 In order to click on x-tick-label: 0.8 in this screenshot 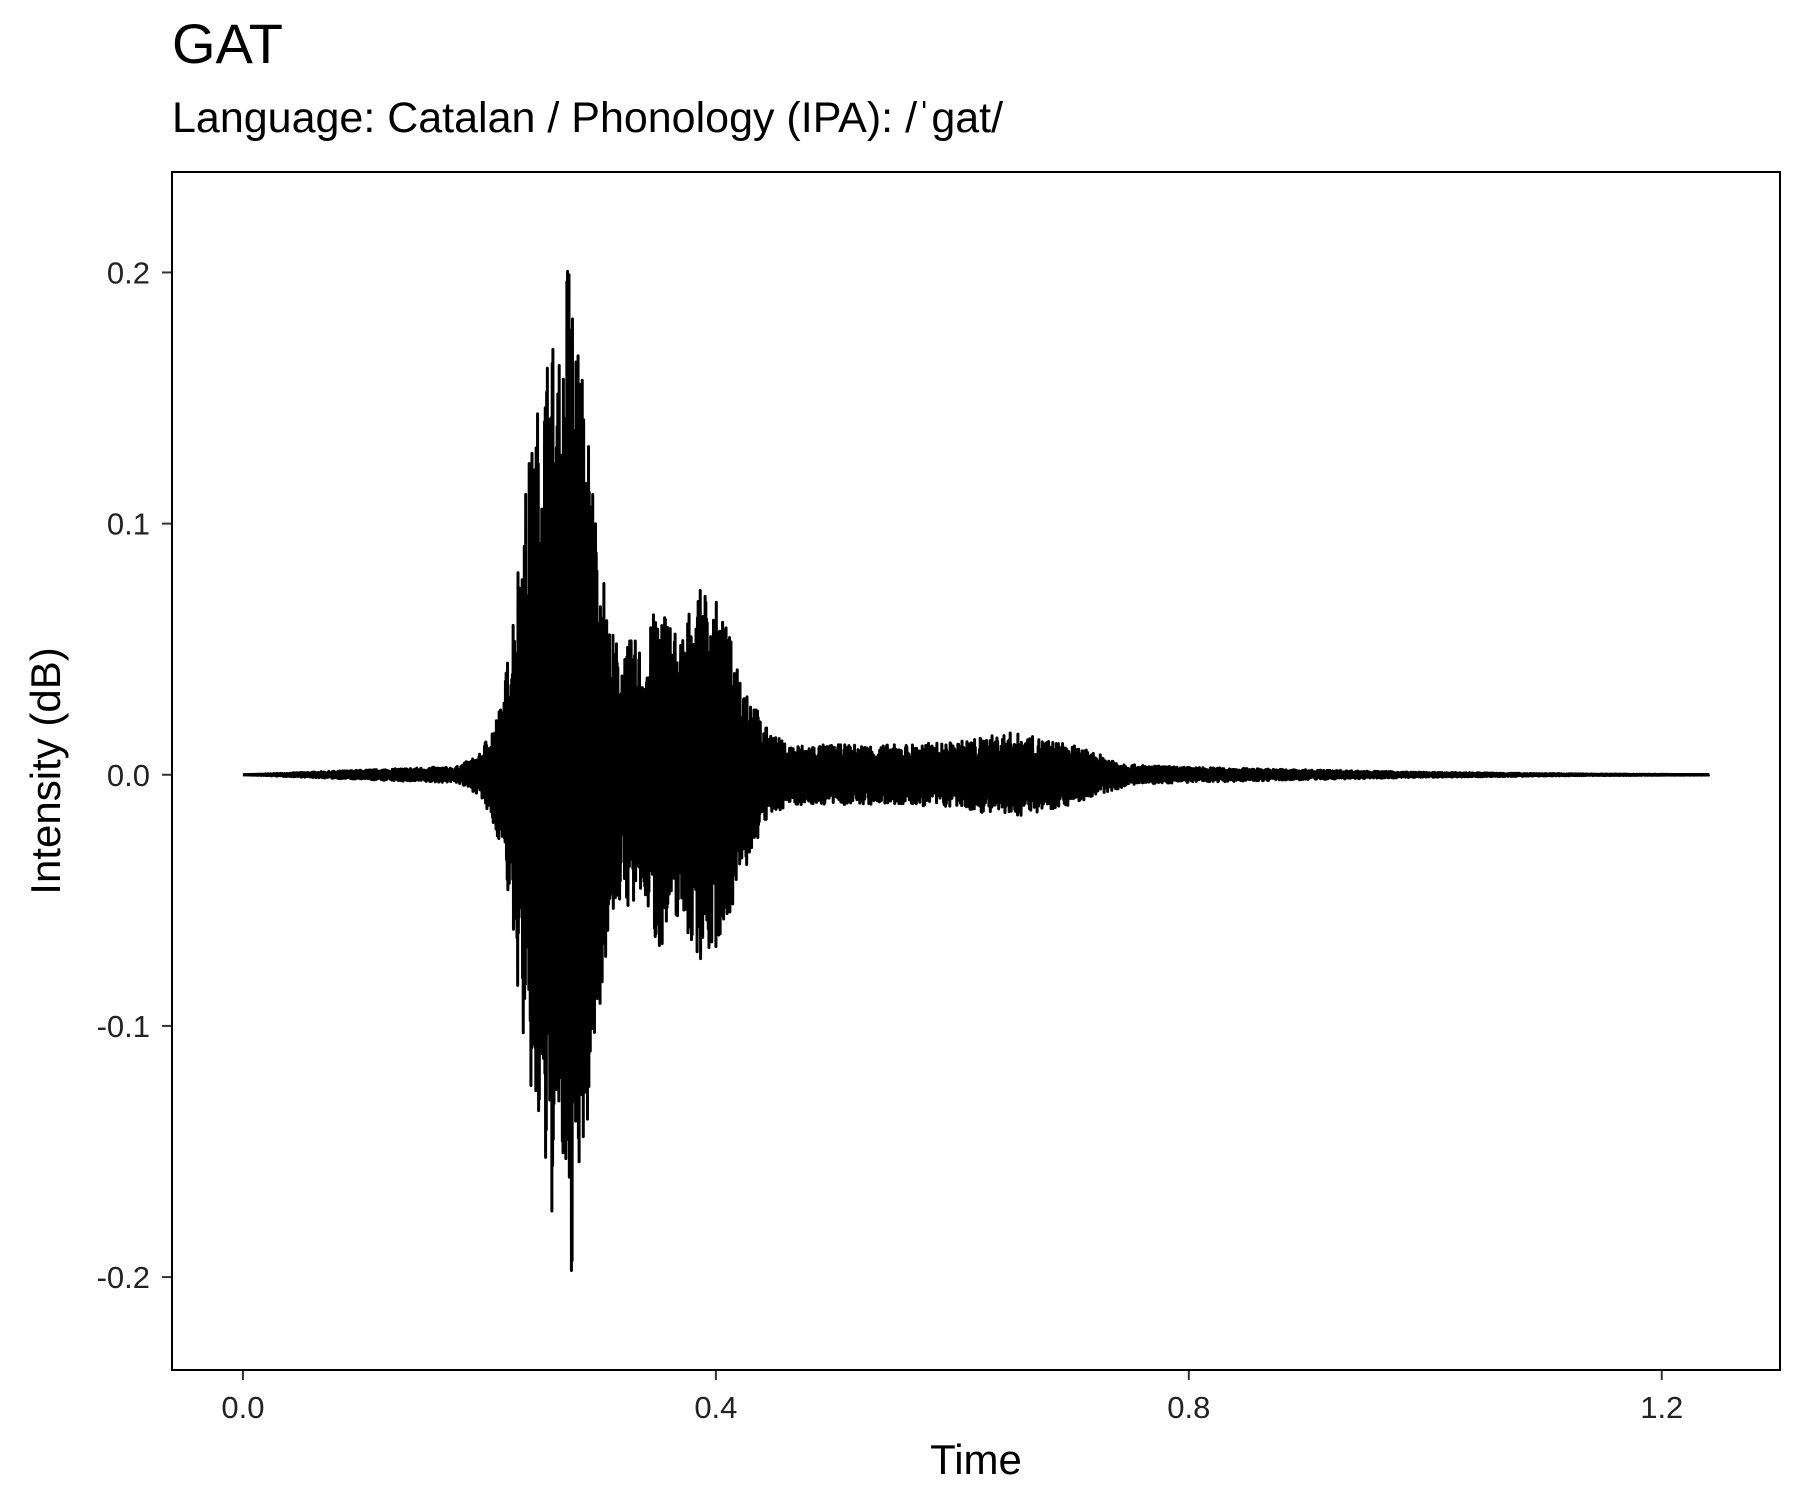, I will do `click(1188, 1407)`.